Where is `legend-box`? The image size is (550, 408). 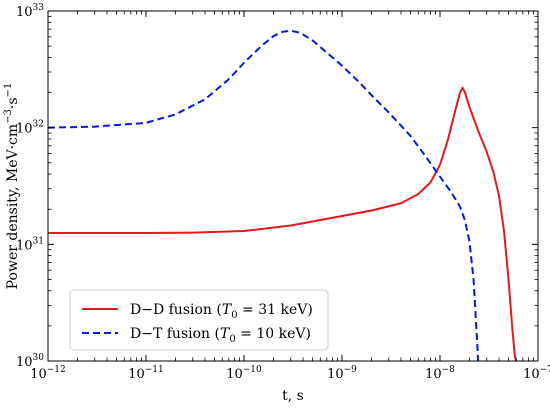
legend-box is located at coordinates (199, 320).